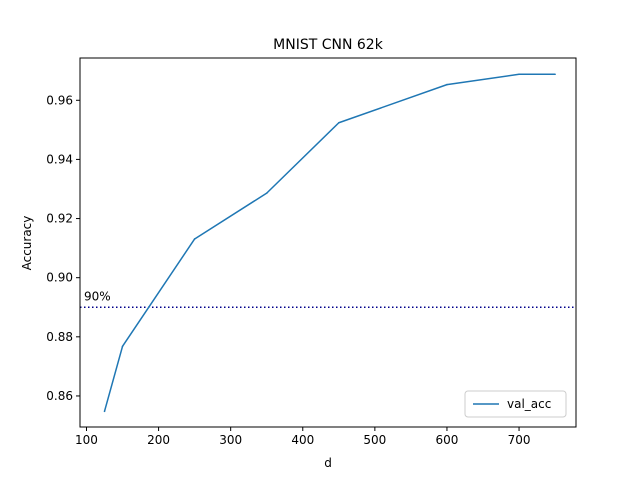 This screenshot has width=640, height=480. Describe the element at coordinates (529, 404) in the screenshot. I see `legend-label: val_acc` at that location.